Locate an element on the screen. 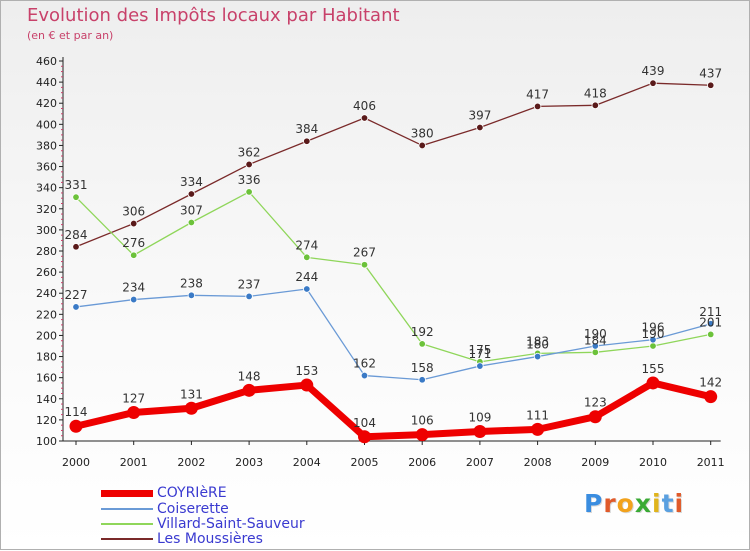 This screenshot has width=750, height=551. legend-label-villard-saint-sauveur: Villard-Saint-Sauveur is located at coordinates (231, 524).